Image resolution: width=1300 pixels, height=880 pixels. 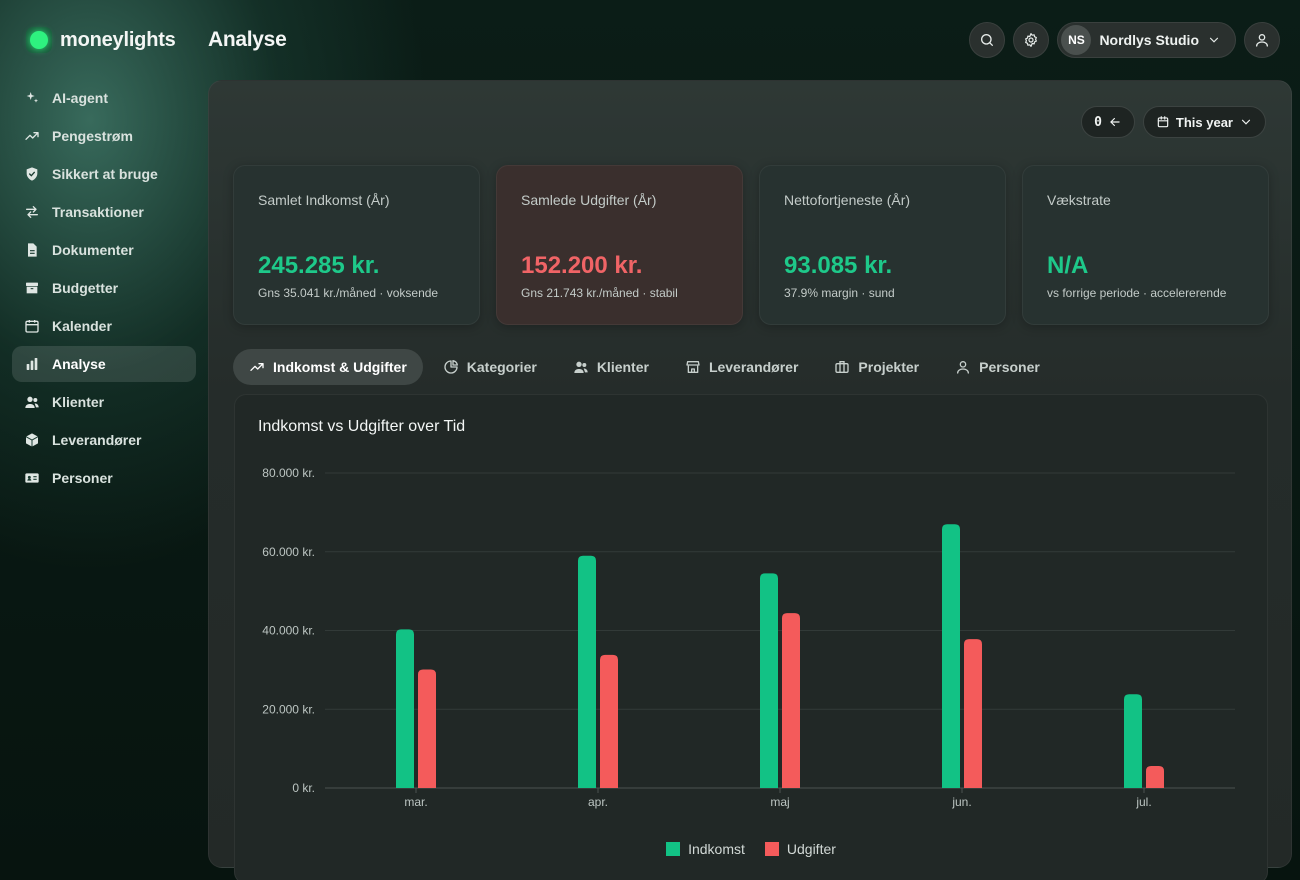 I want to click on arrows-swap-icon, so click(x=32, y=212).